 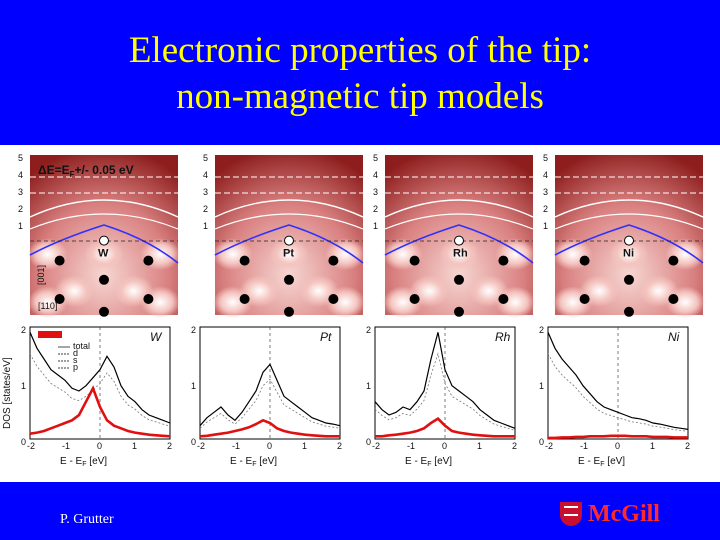 What do you see at coordinates (454, 236) in the screenshot?
I see `density-map-rh: Rh 5 4 3 2 1` at bounding box center [454, 236].